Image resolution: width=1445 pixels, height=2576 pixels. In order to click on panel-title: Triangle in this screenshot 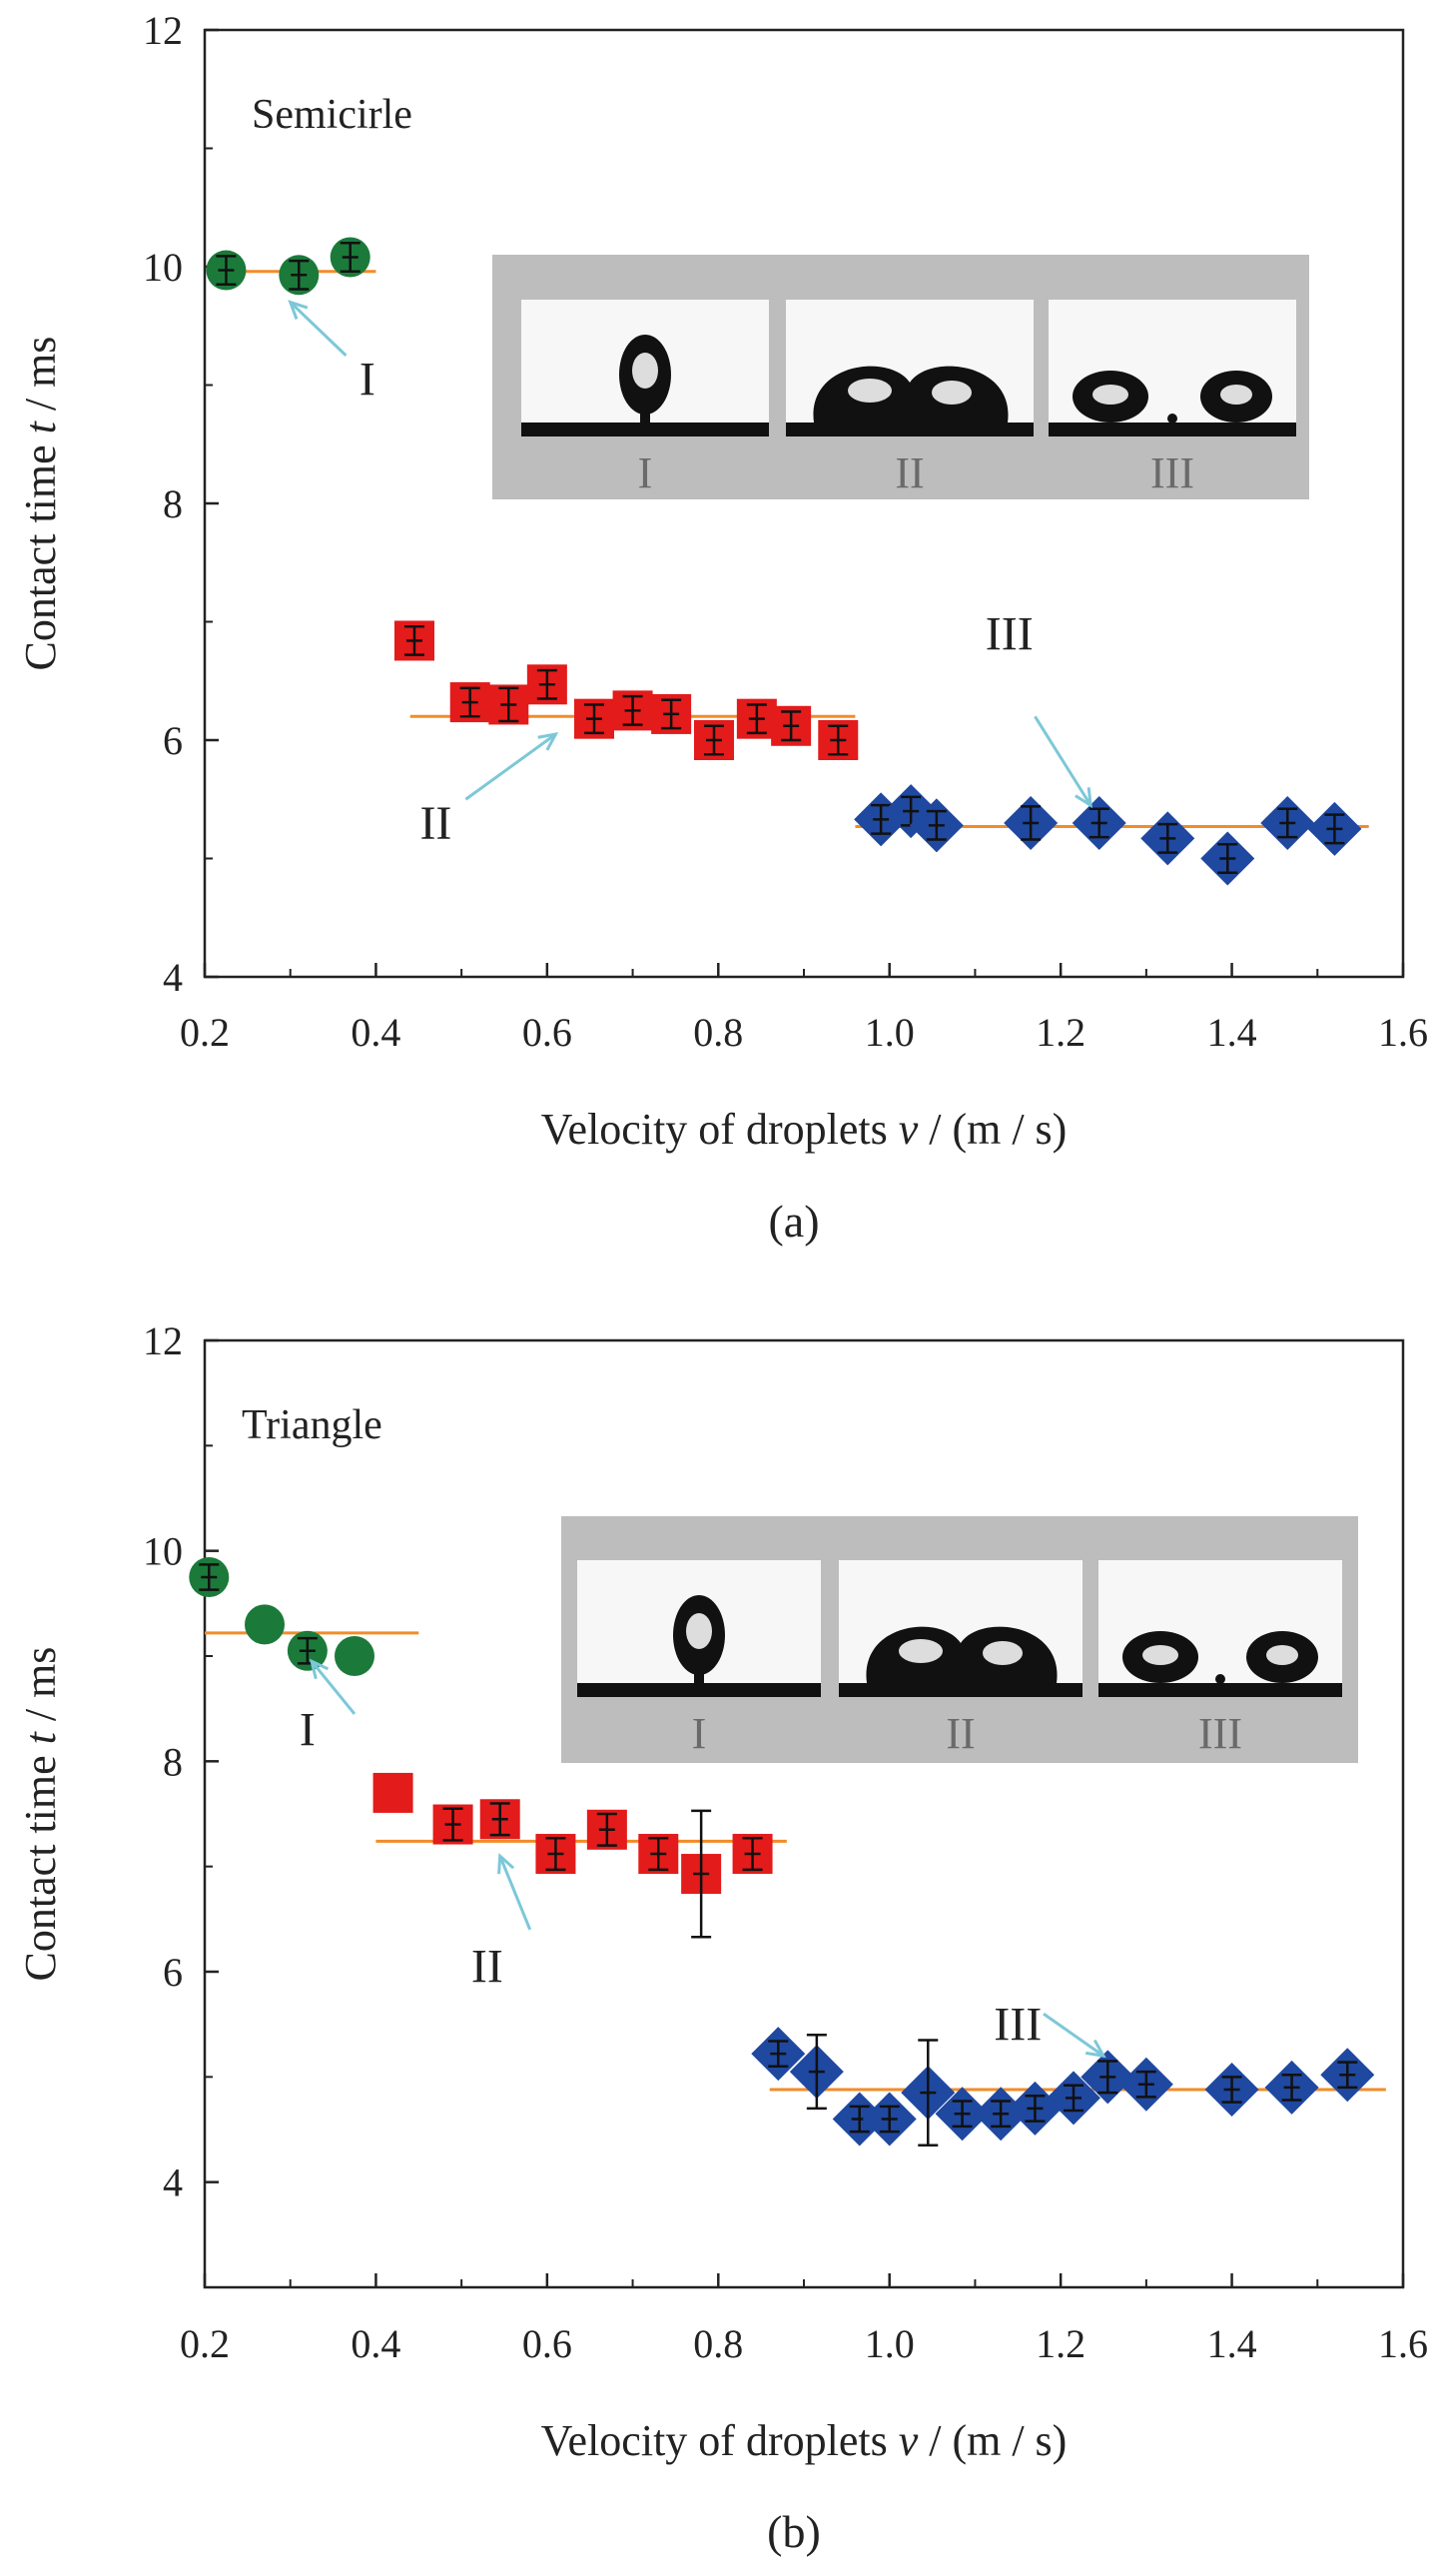, I will do `click(312, 1425)`.